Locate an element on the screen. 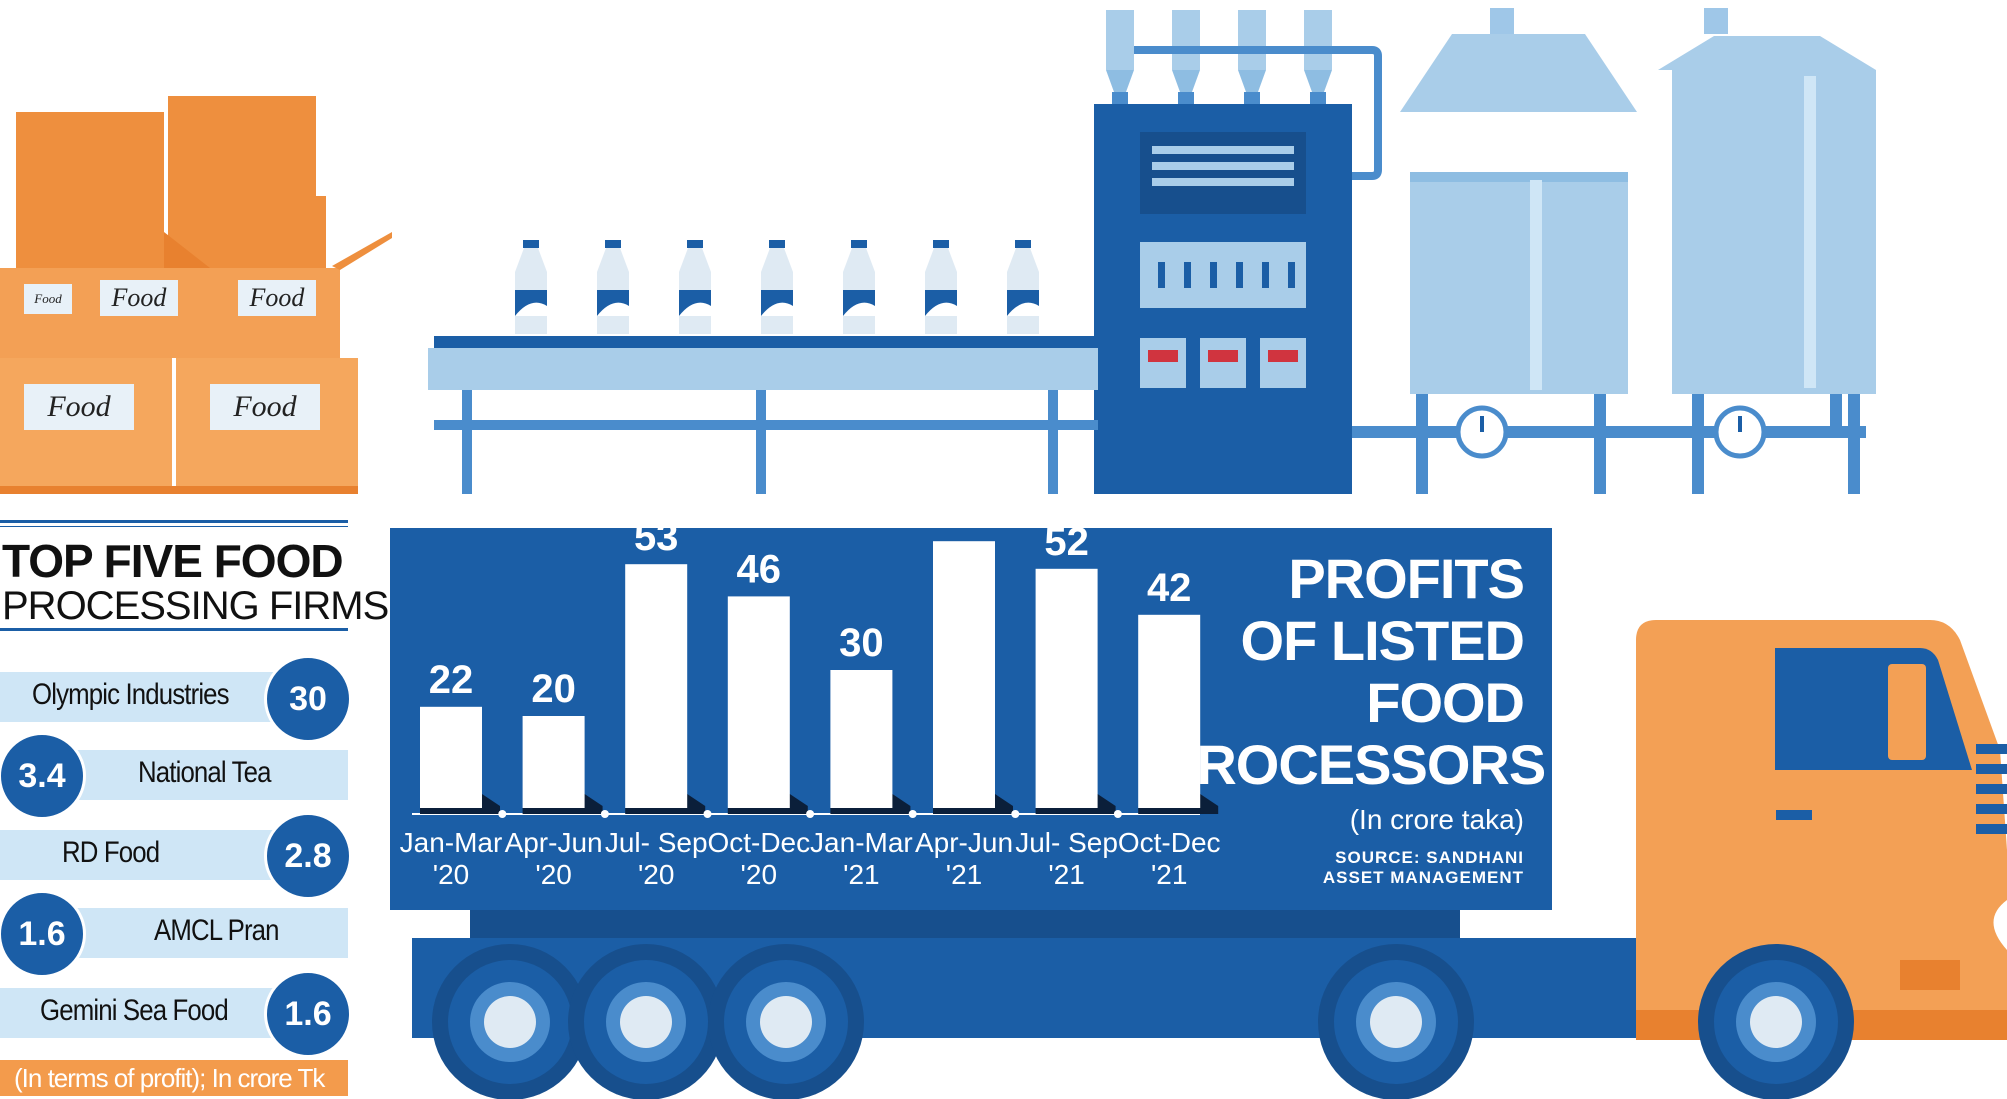  firm-value-badge: 3.4 is located at coordinates (43, 776).